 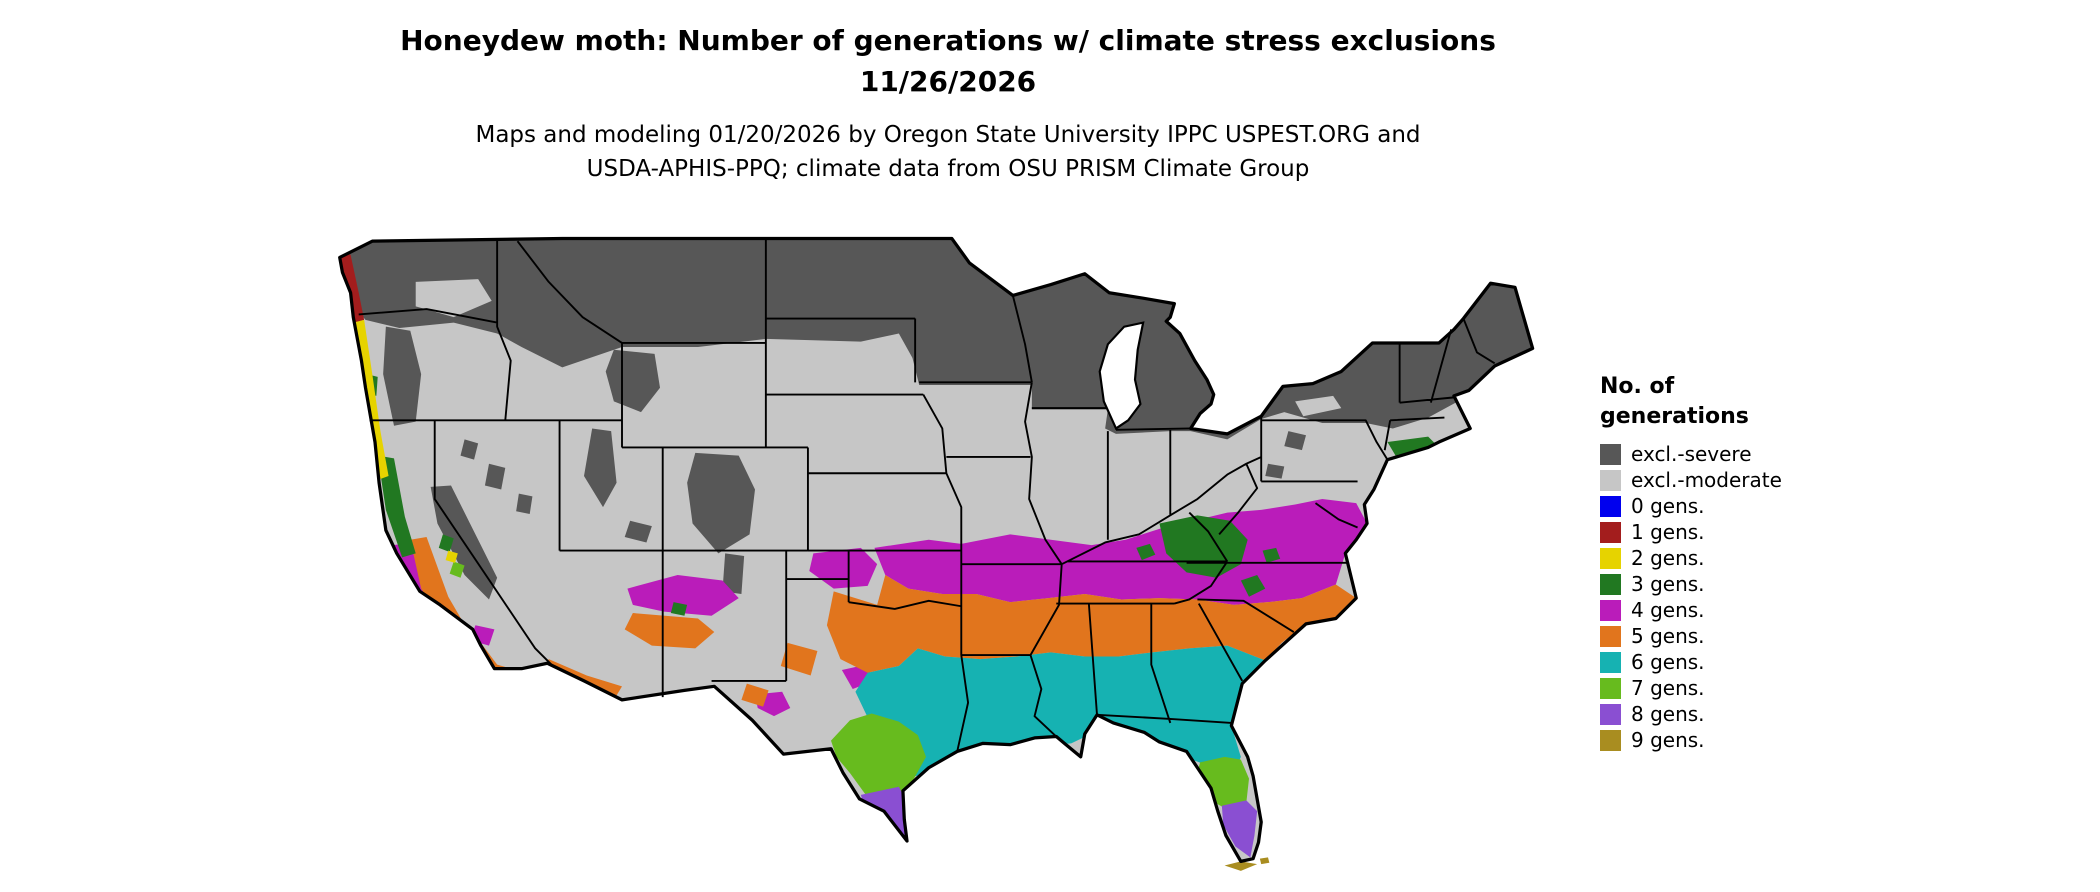 I want to click on legend-label: 5 gens., so click(x=1668, y=636).